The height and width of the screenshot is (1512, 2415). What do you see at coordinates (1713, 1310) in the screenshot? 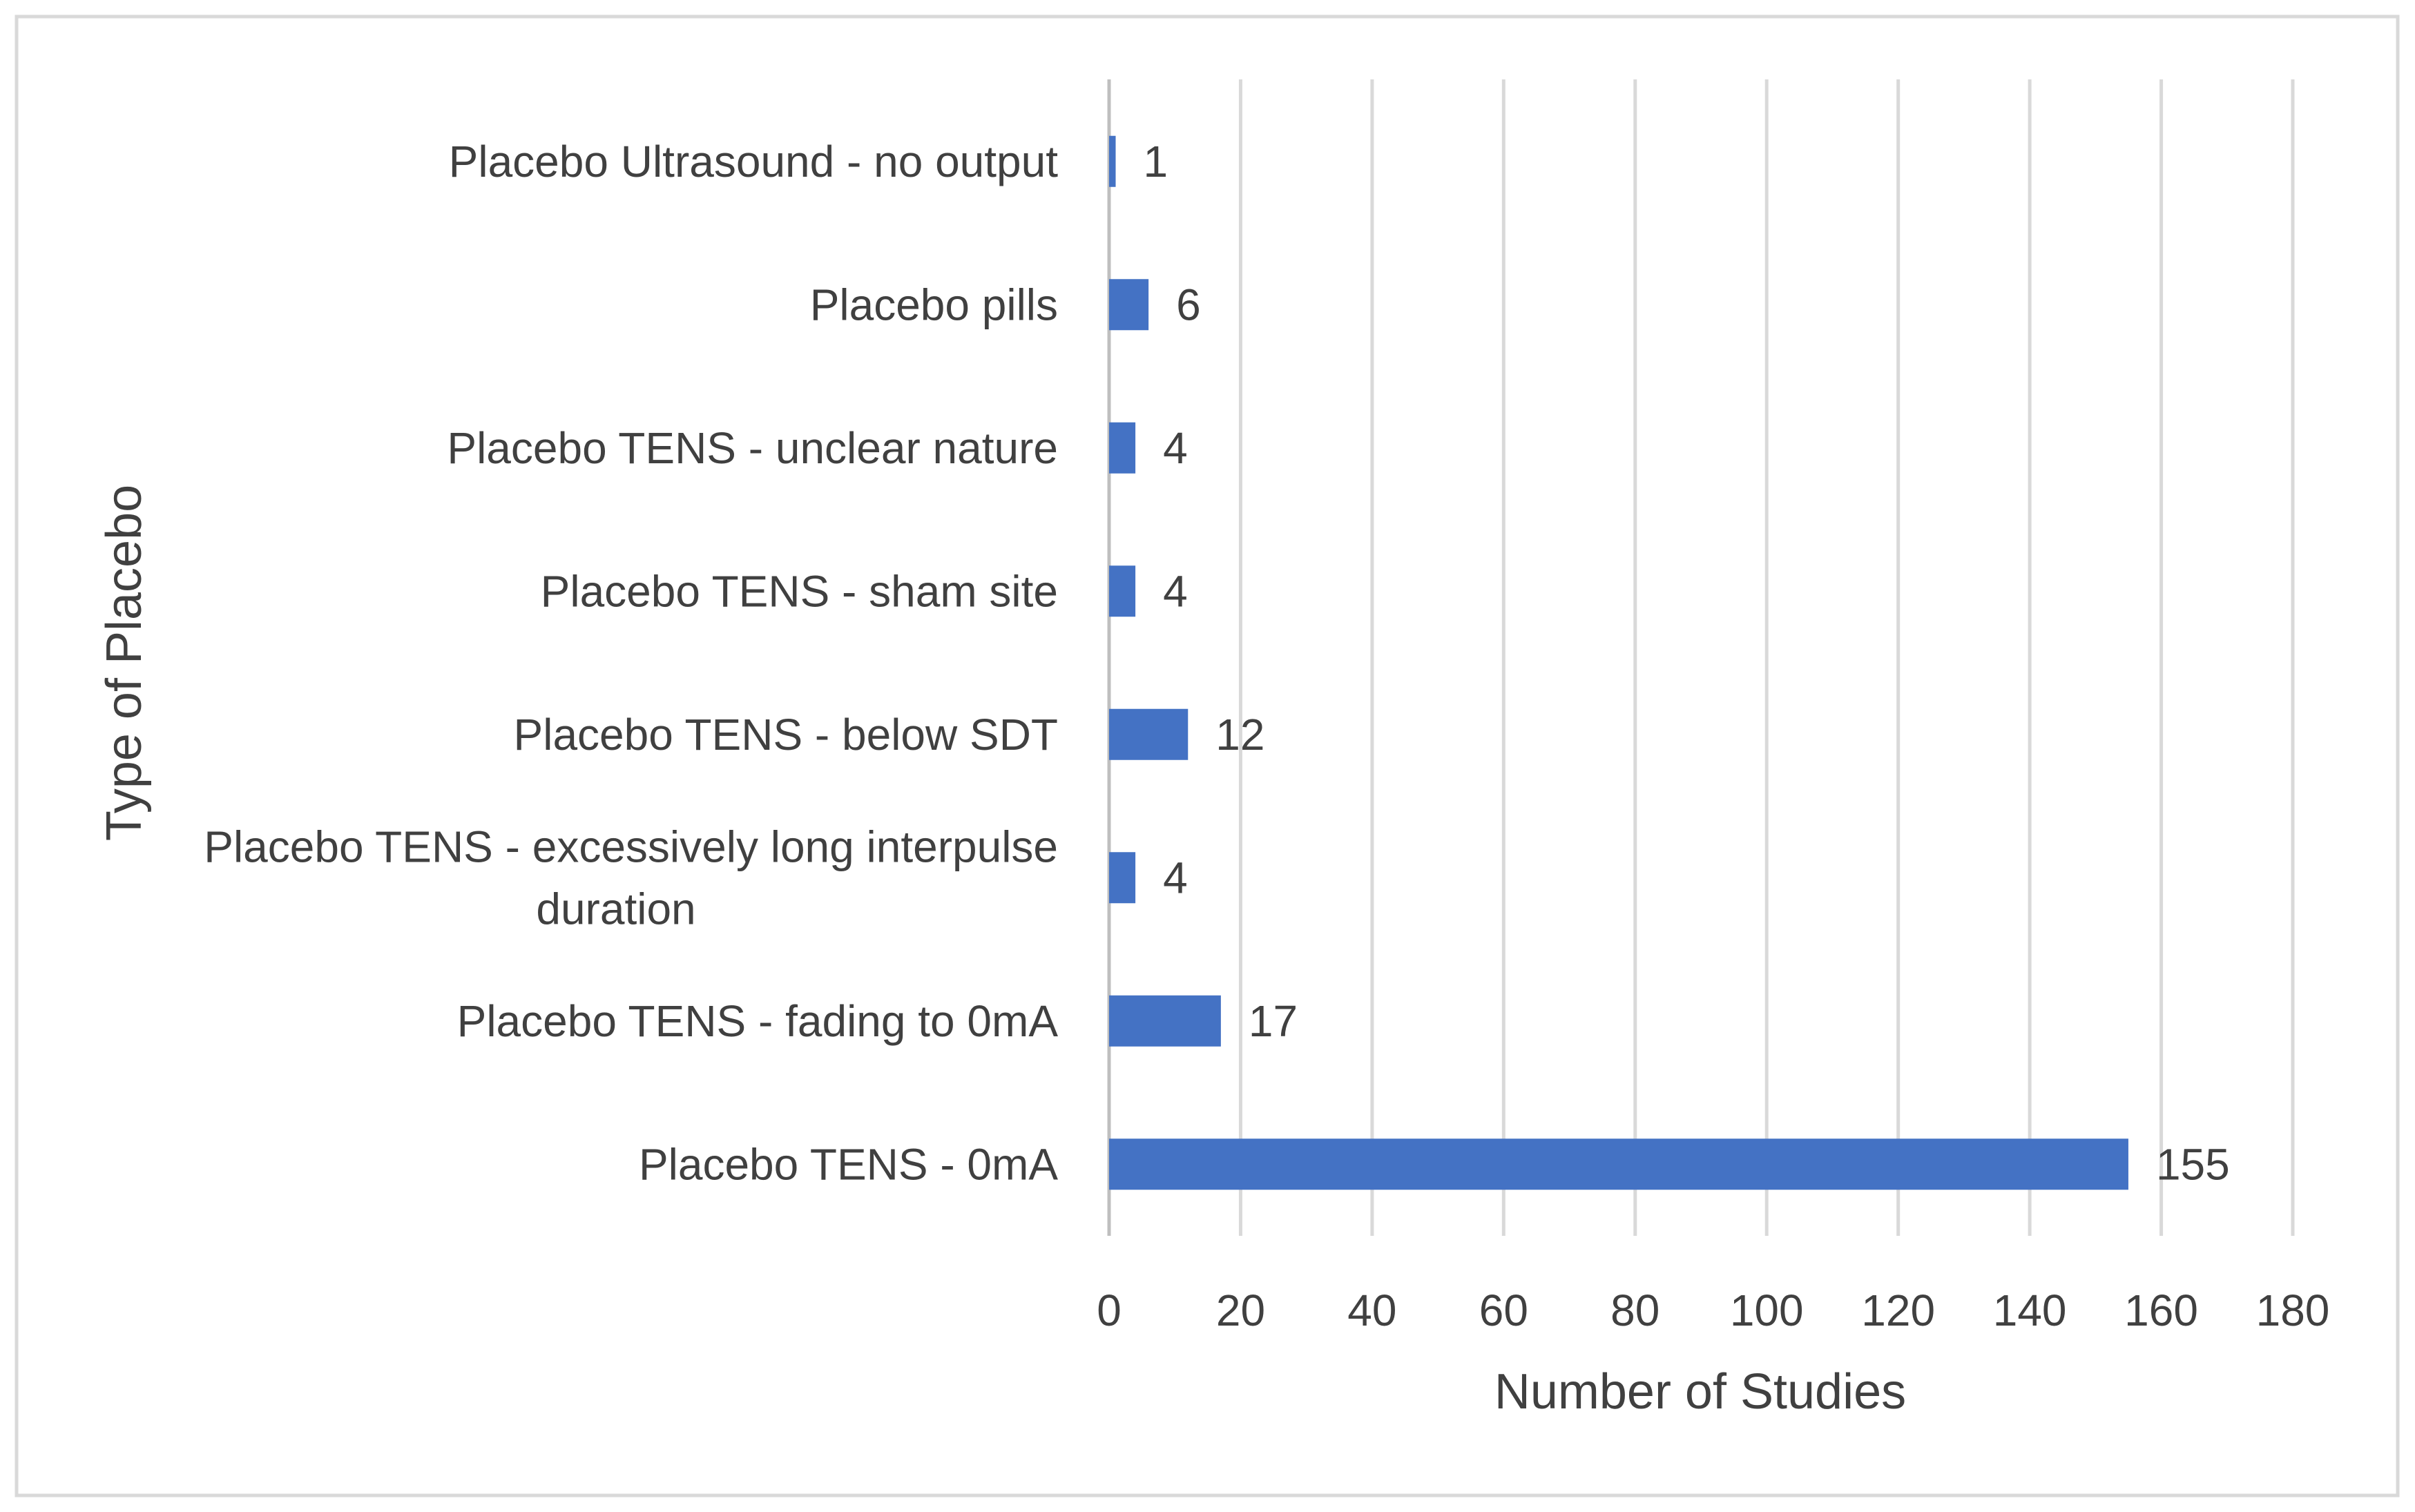
I see `x-tick-labels: 0 20 40 60 80 100 120 140 160 180` at bounding box center [1713, 1310].